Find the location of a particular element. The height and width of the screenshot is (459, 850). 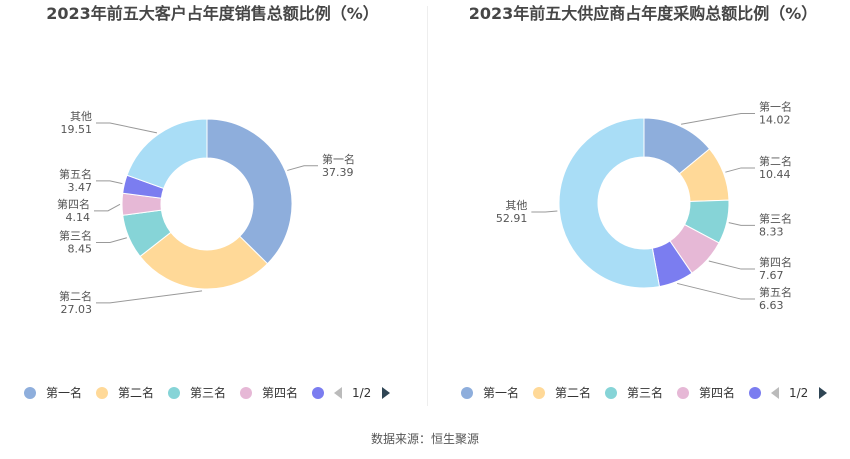

slice-value-label: 6.63 is located at coordinates (771, 305).